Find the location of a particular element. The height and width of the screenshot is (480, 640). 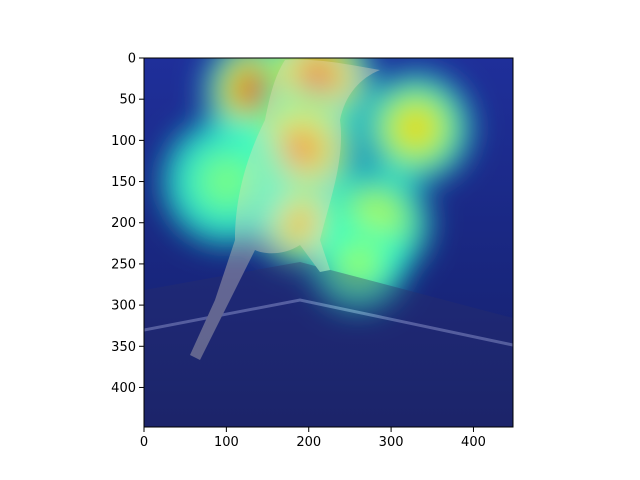

y-tick-label: 150 is located at coordinates (123, 182).